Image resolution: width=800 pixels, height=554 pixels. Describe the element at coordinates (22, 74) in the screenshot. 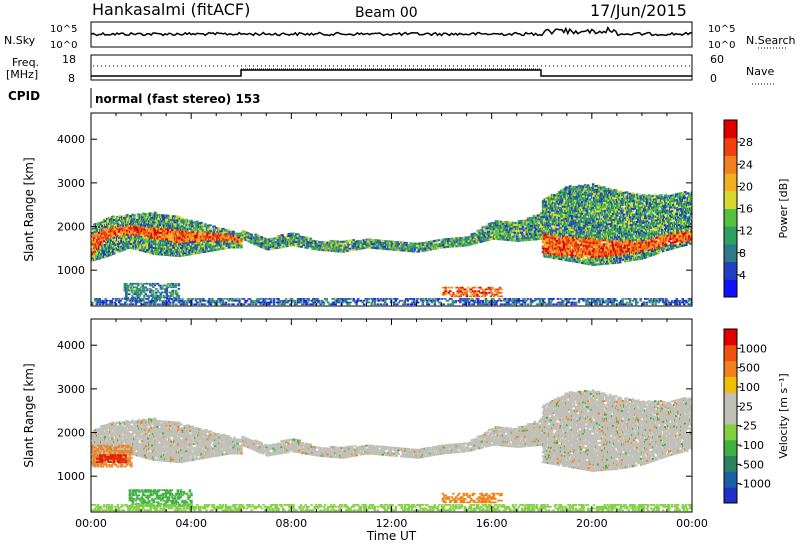

I see `freq-unit-label: [MHz]` at that location.